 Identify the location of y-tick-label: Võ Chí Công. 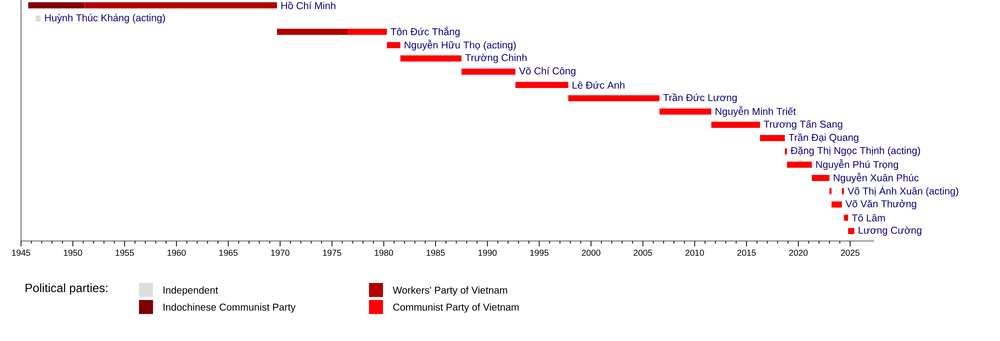
(547, 71).